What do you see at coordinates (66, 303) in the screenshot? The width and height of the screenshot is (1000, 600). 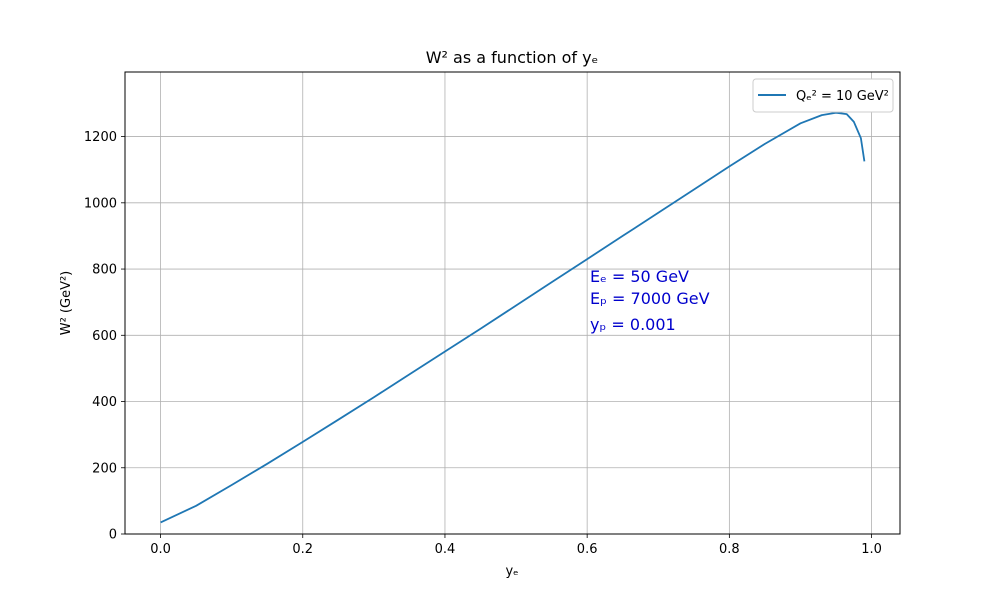 I see `y-axis-label: W² (GeV²)` at bounding box center [66, 303].